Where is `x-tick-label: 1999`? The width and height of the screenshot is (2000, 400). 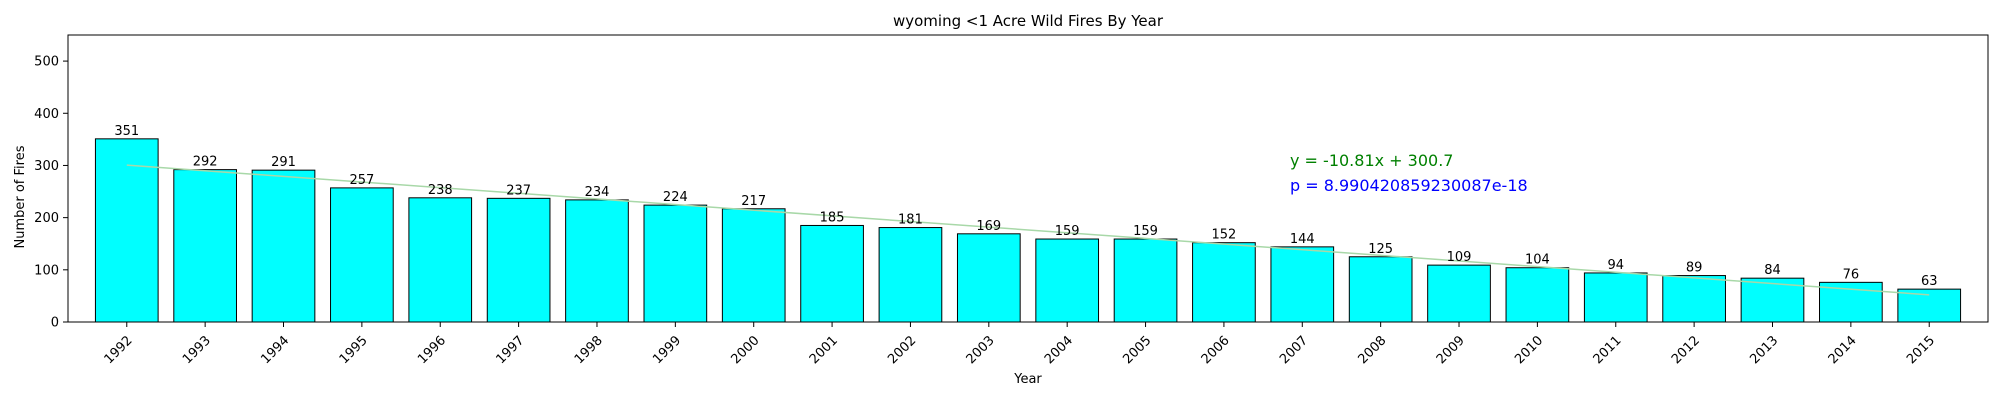
x-tick-label: 1999 is located at coordinates (667, 350).